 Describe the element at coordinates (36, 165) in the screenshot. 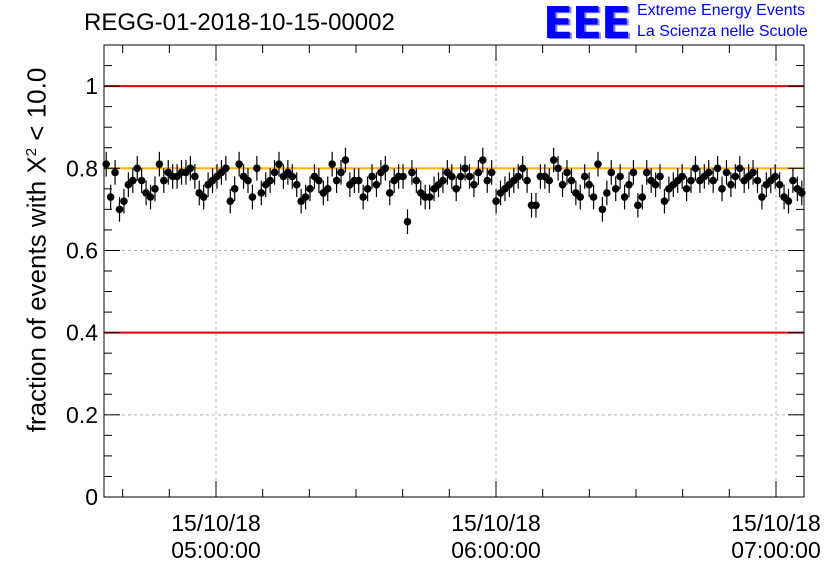

I see `y-axis-label-chi: X` at that location.